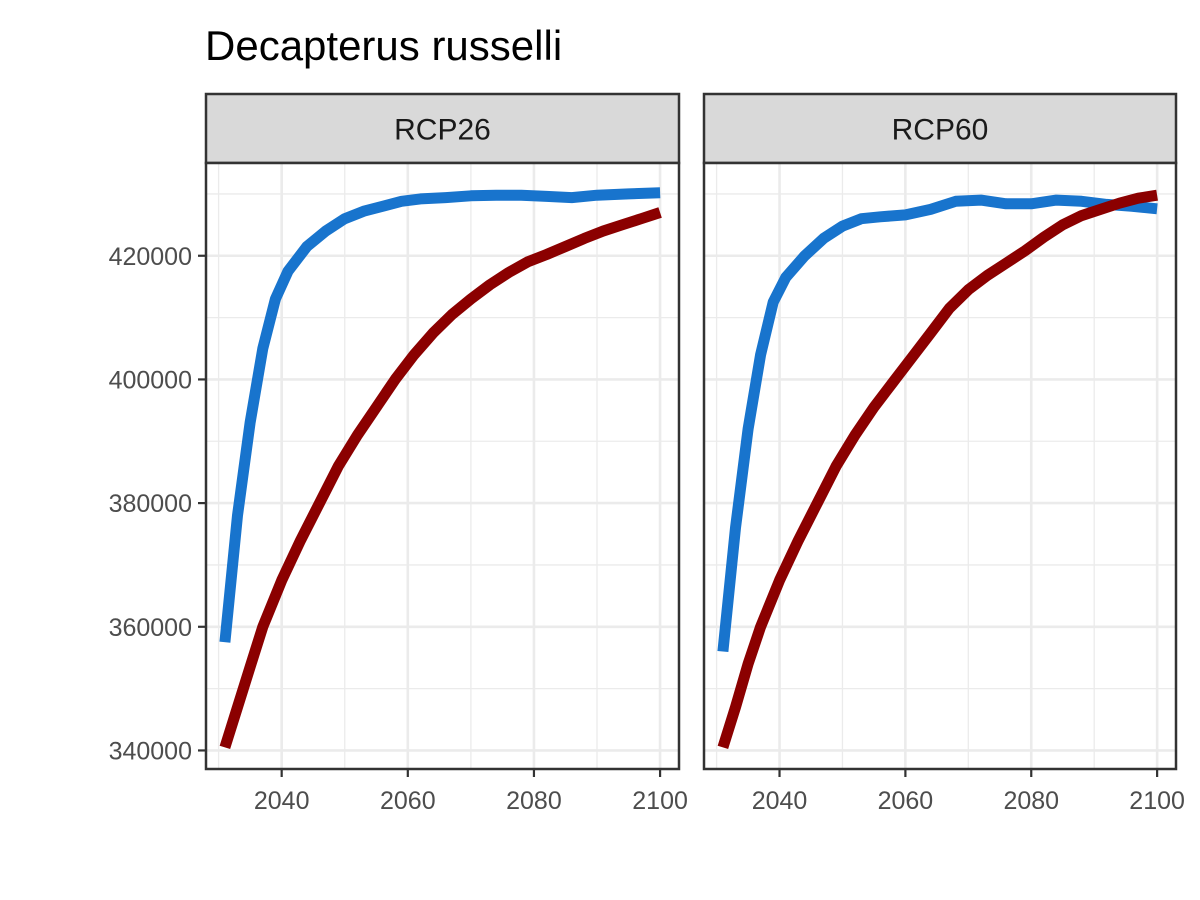 The height and width of the screenshot is (900, 1200). I want to click on y-tick-label: 400000, so click(150, 380).